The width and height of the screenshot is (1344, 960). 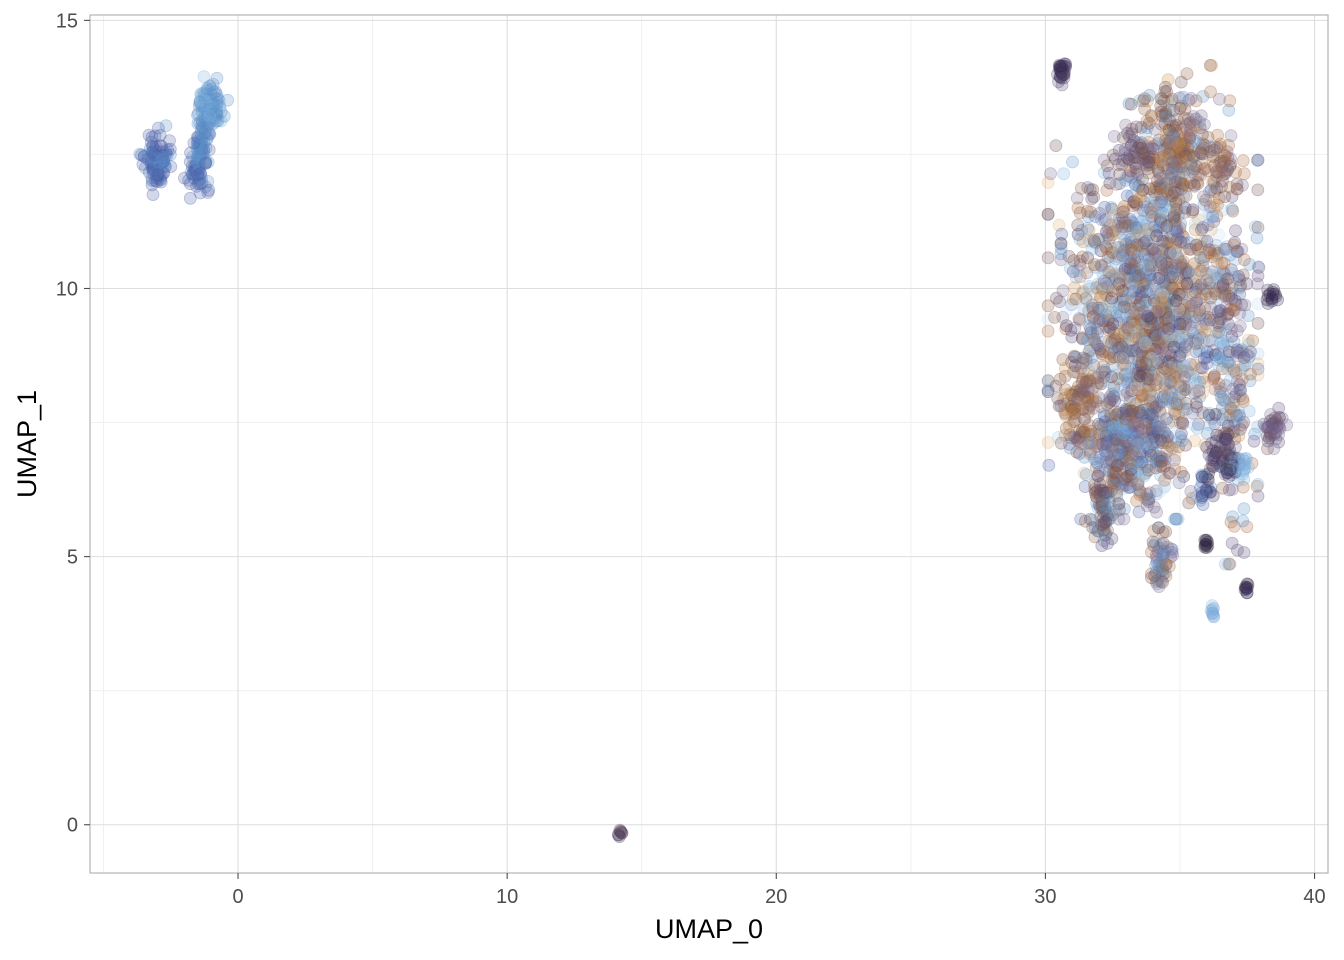 What do you see at coordinates (709, 929) in the screenshot?
I see `x-axis-title: UMAP_0` at bounding box center [709, 929].